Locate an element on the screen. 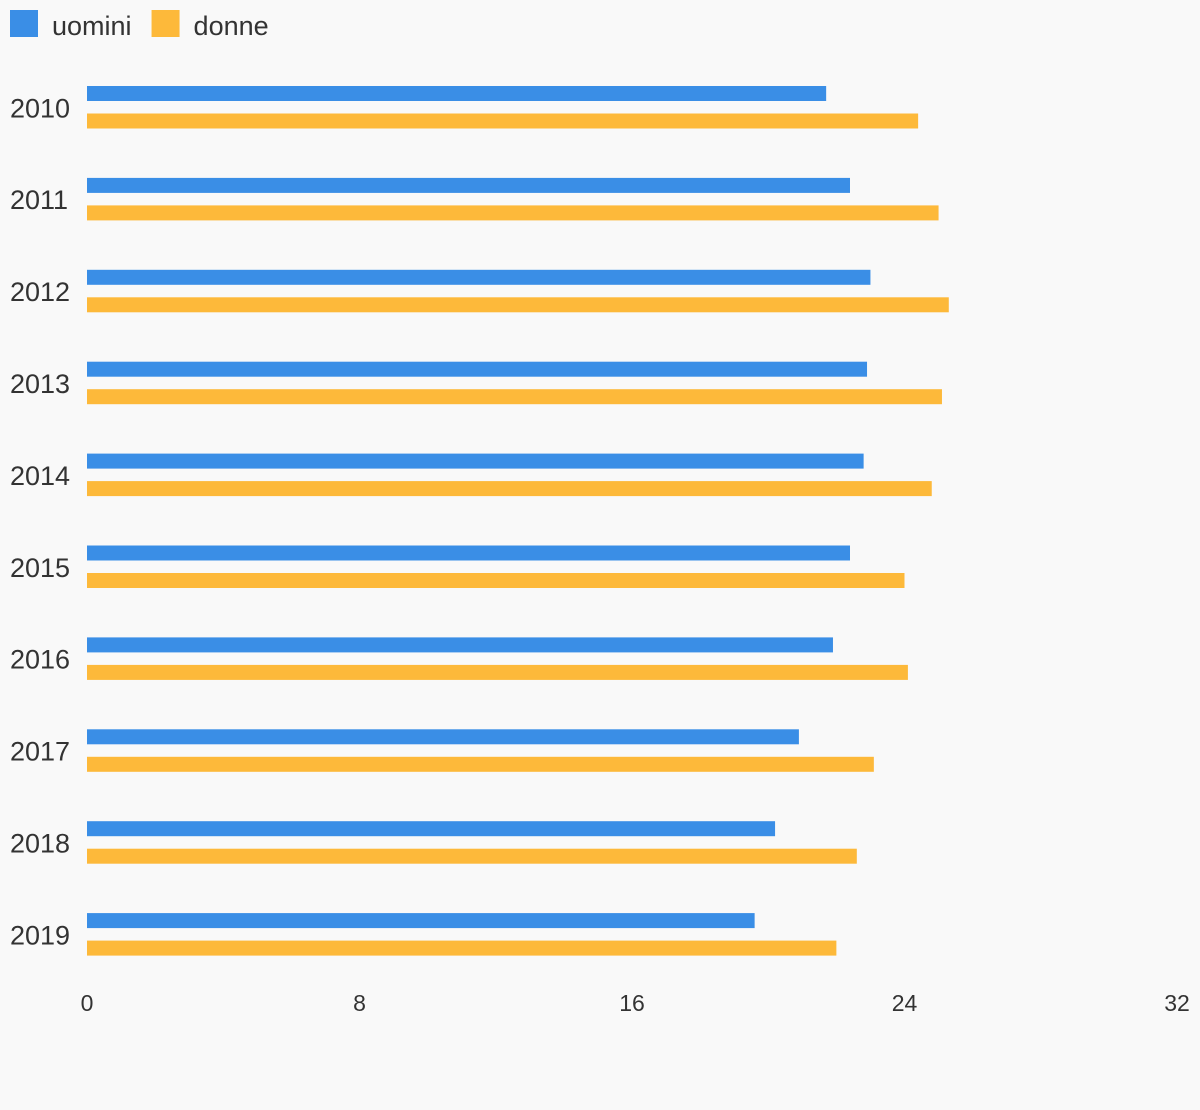 This screenshot has width=1200, height=1110. x-tick-label-0: 0 is located at coordinates (87, 1003).